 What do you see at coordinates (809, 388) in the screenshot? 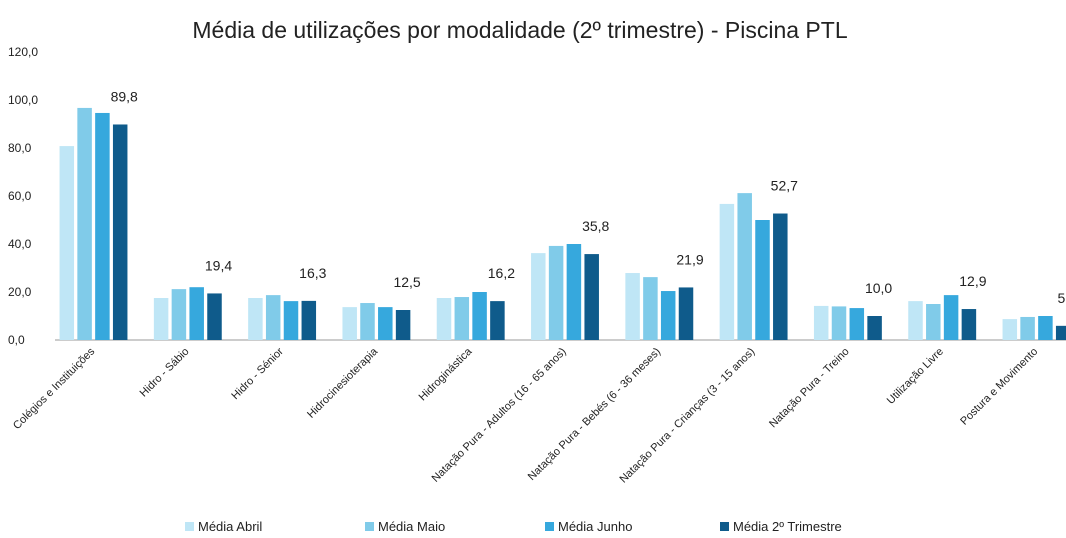
I see `x-tick-label: Natação Pura - Treino` at bounding box center [809, 388].